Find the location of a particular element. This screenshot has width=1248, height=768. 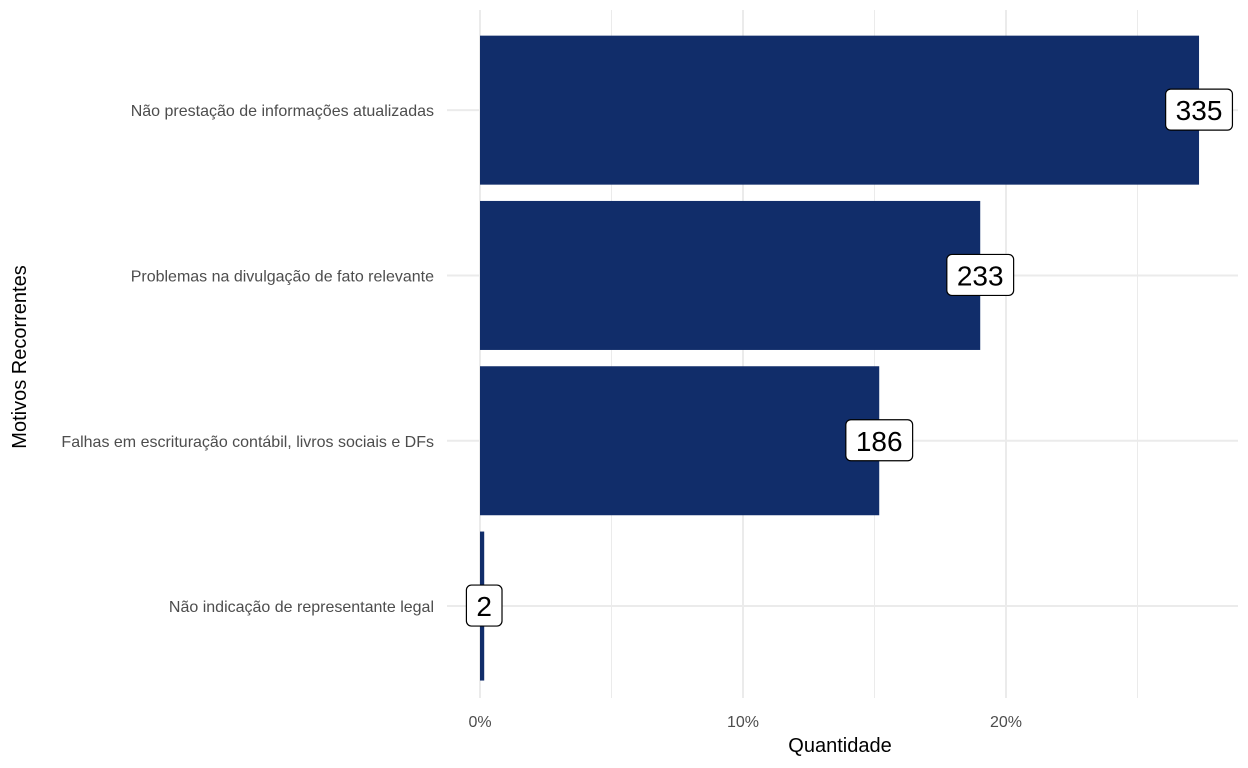

value-label: 2 is located at coordinates (484, 605).